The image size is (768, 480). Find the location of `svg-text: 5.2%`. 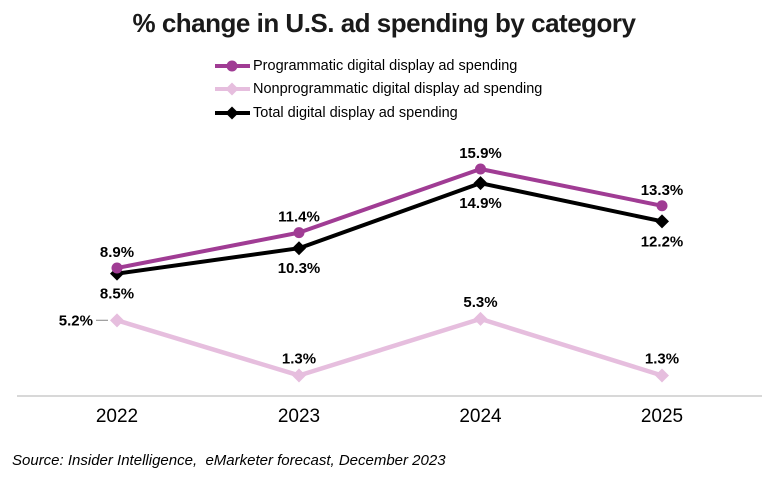

svg-text: 5.2% is located at coordinates (76, 320).